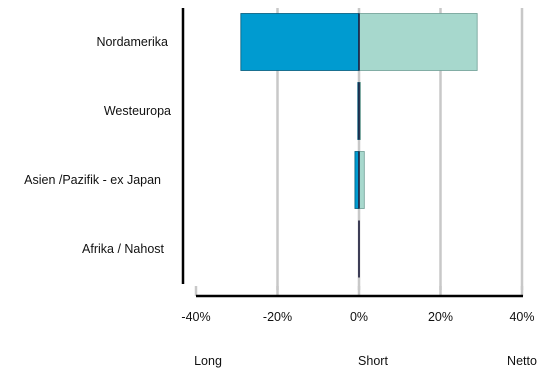  I want to click on category-label: Westeuropa, so click(137, 111).